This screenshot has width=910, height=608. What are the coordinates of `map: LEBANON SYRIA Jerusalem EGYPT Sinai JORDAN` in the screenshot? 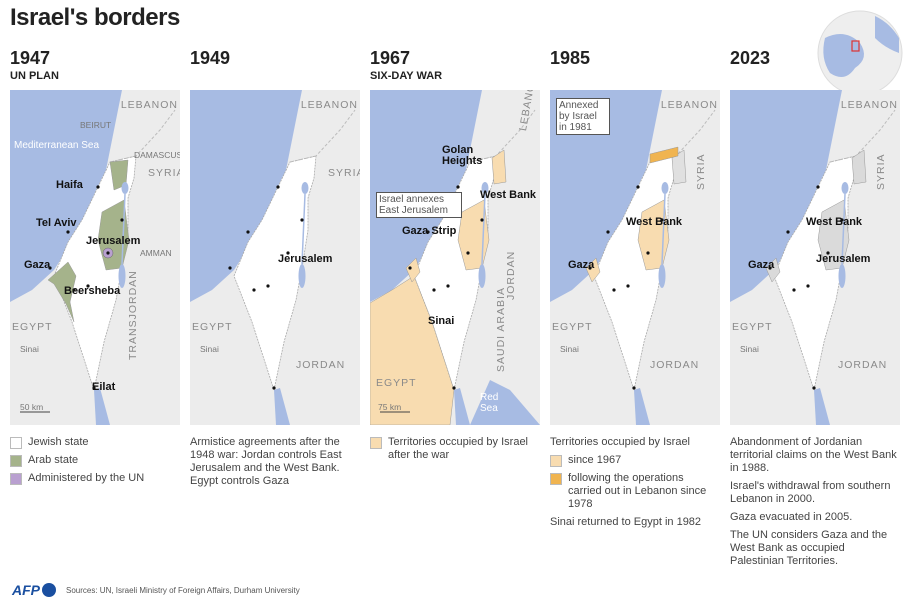 It's located at (275, 257).